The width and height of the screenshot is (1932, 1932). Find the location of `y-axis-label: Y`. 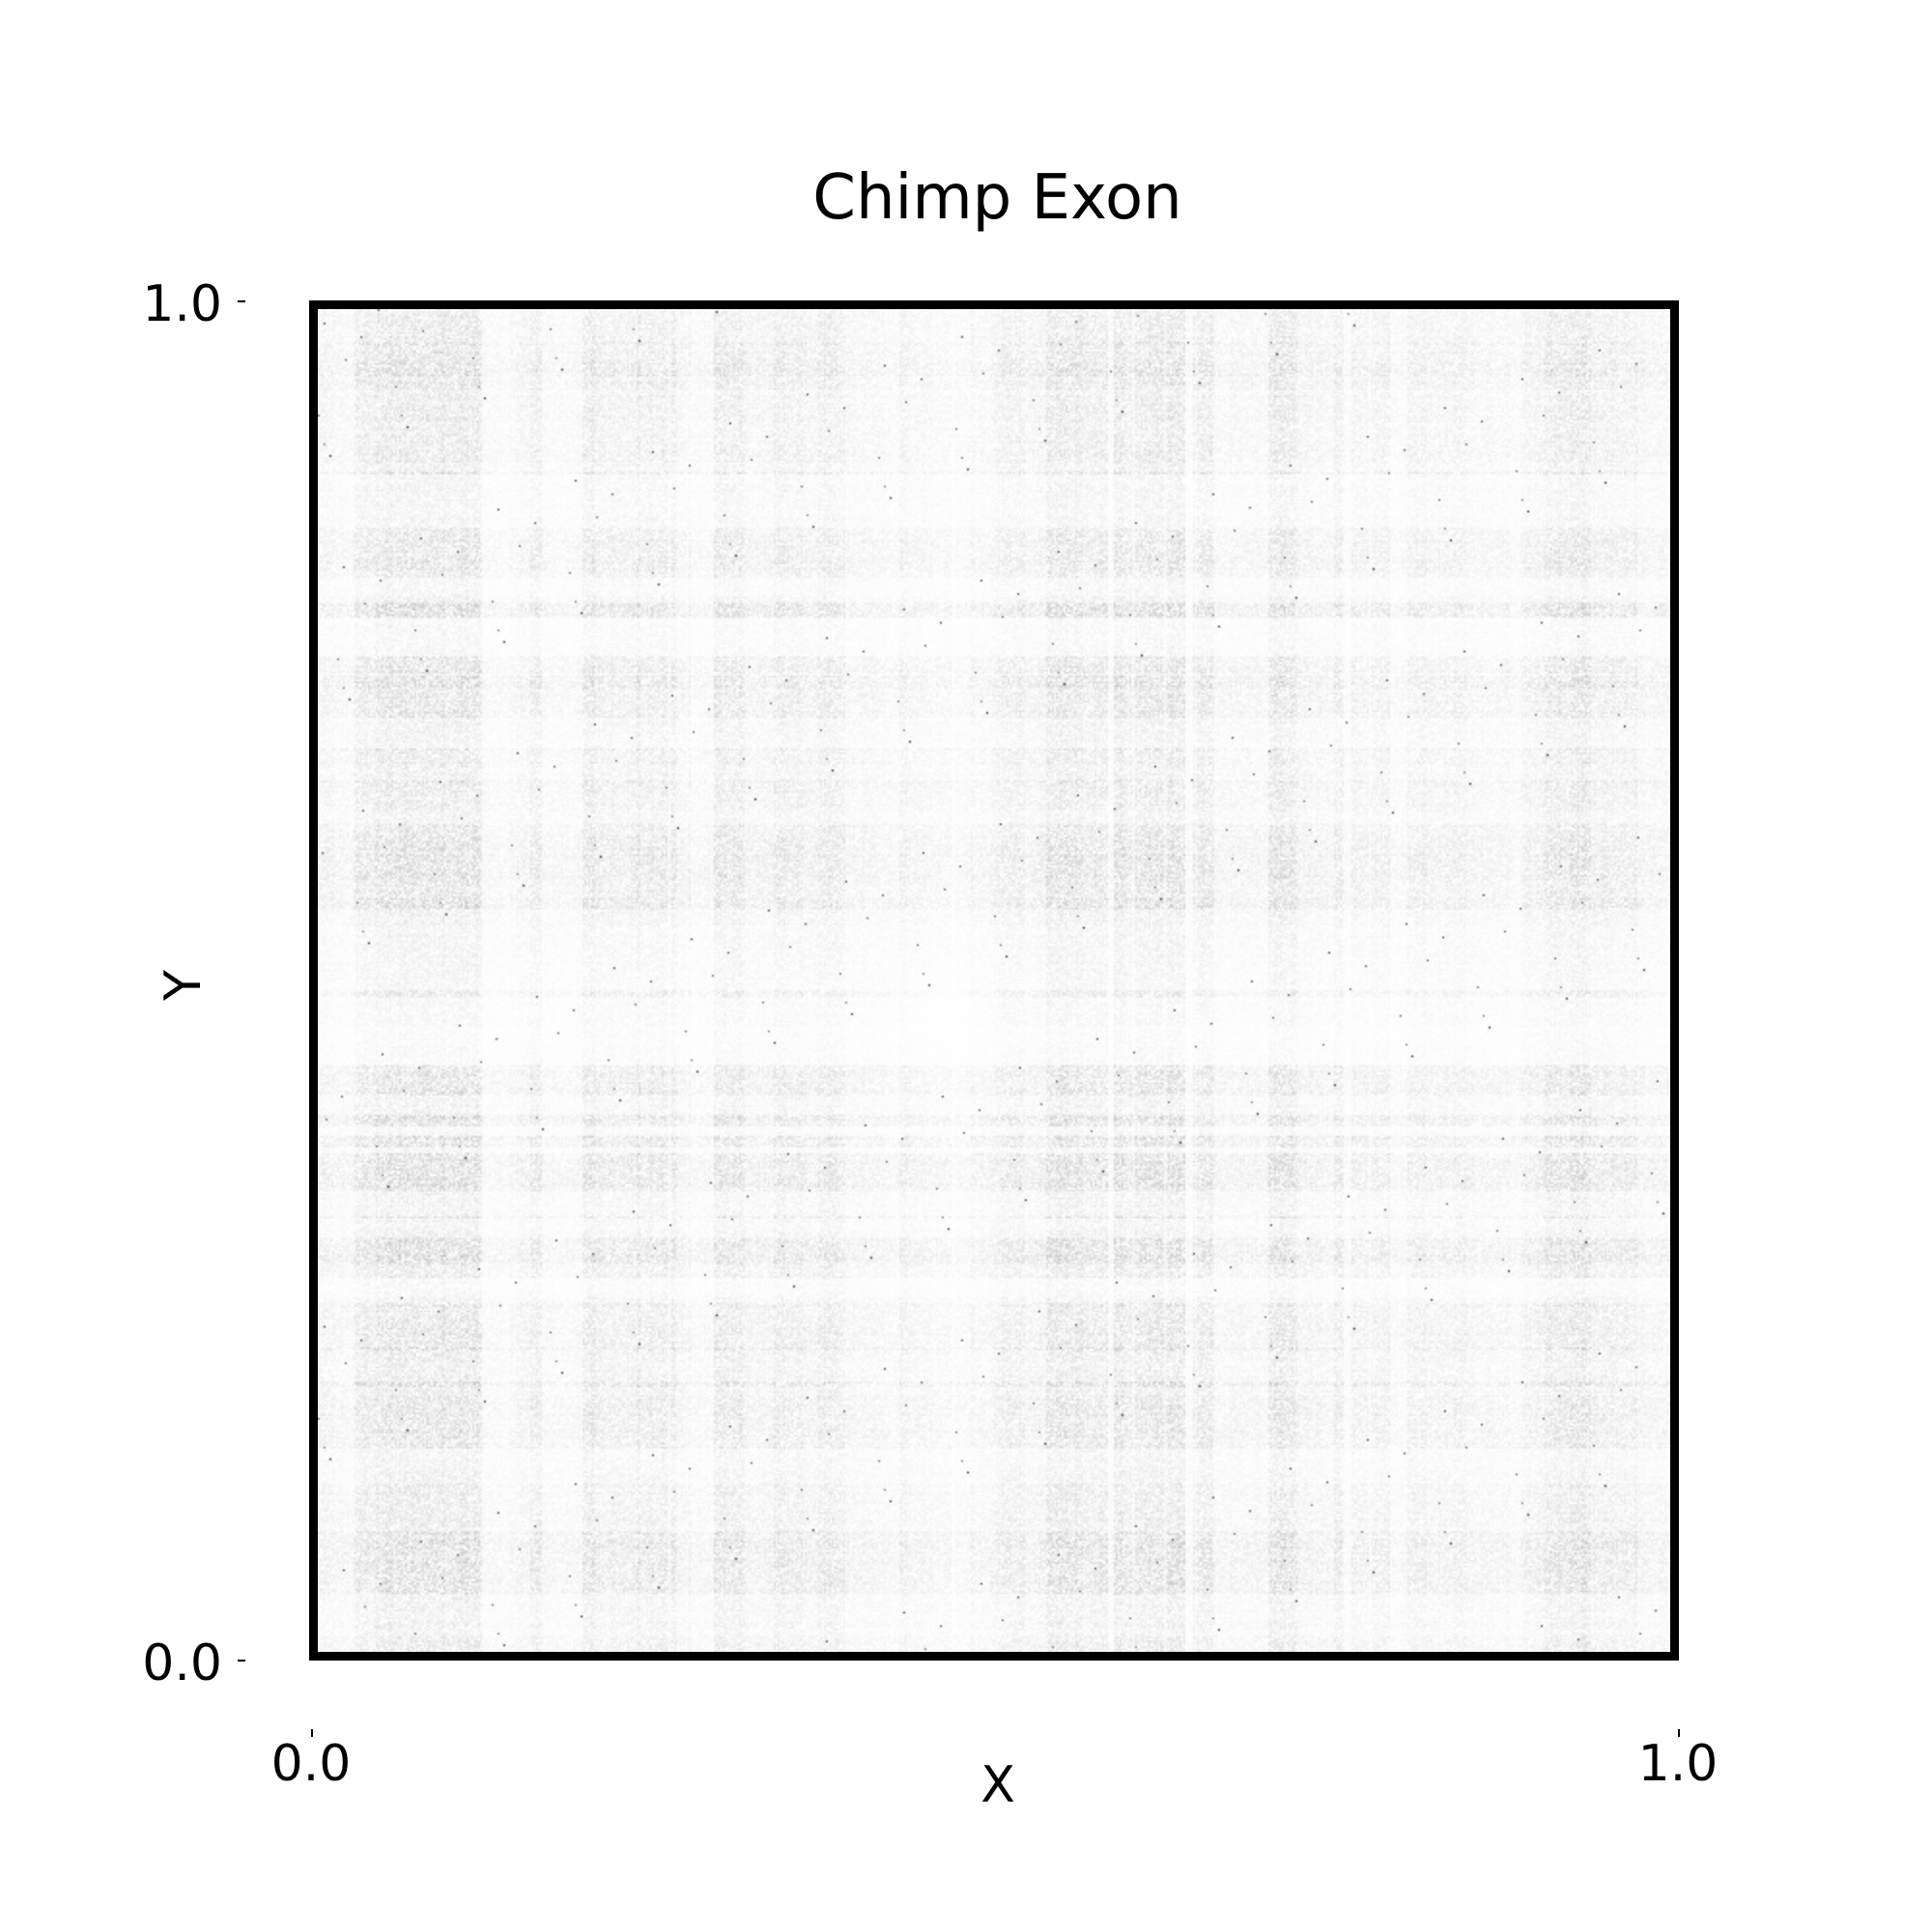

y-axis-label: Y is located at coordinates (184, 985).